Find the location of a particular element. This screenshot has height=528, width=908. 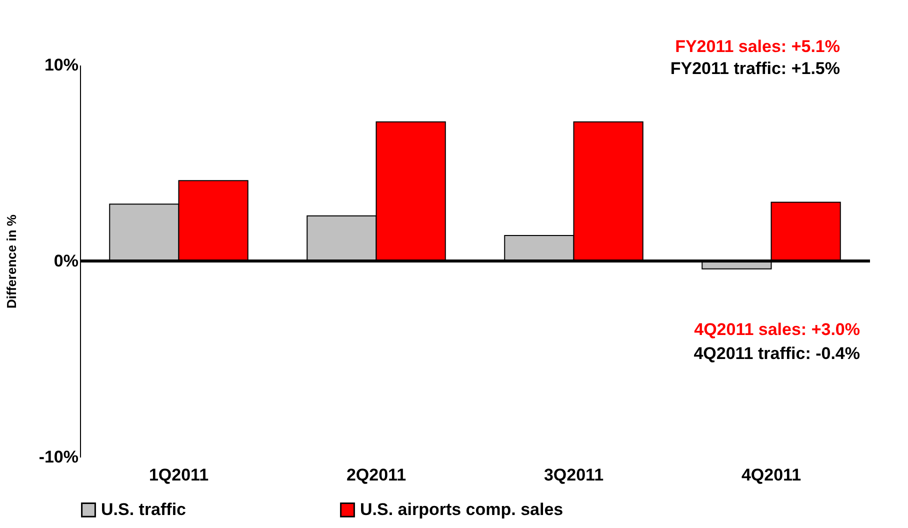

x-tick-label: 2Q2011 is located at coordinates (376, 475).